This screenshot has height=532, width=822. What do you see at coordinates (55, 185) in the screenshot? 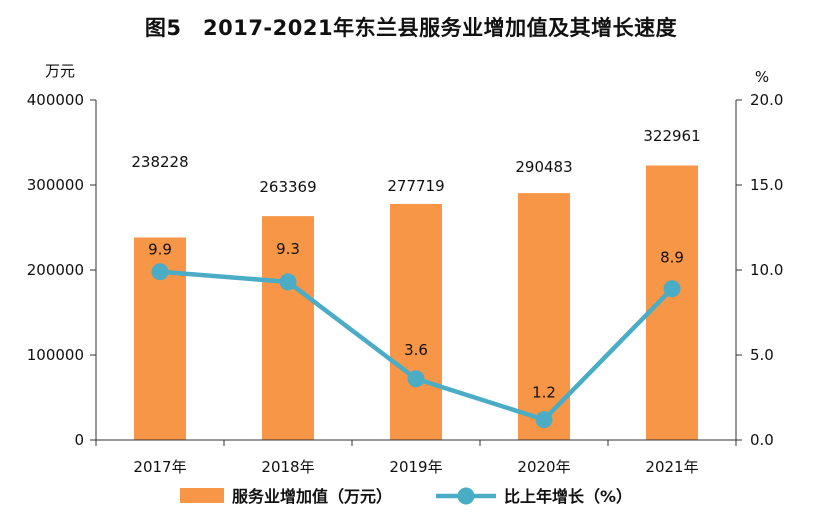
I see `left-tick-label: 300000` at bounding box center [55, 185].